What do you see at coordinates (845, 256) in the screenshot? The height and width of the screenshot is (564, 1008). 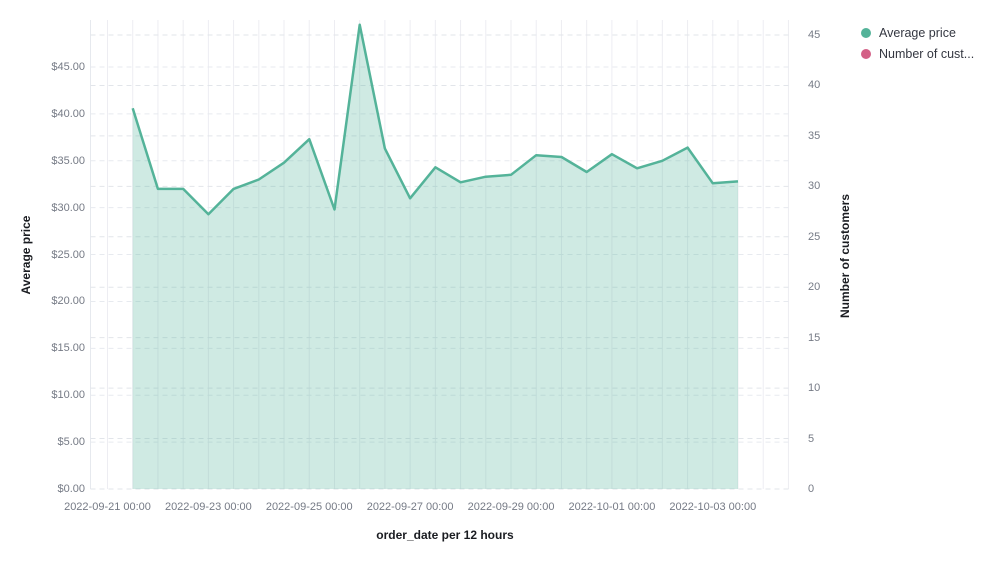 I see `y-axis-title-right: Number of customers` at bounding box center [845, 256].